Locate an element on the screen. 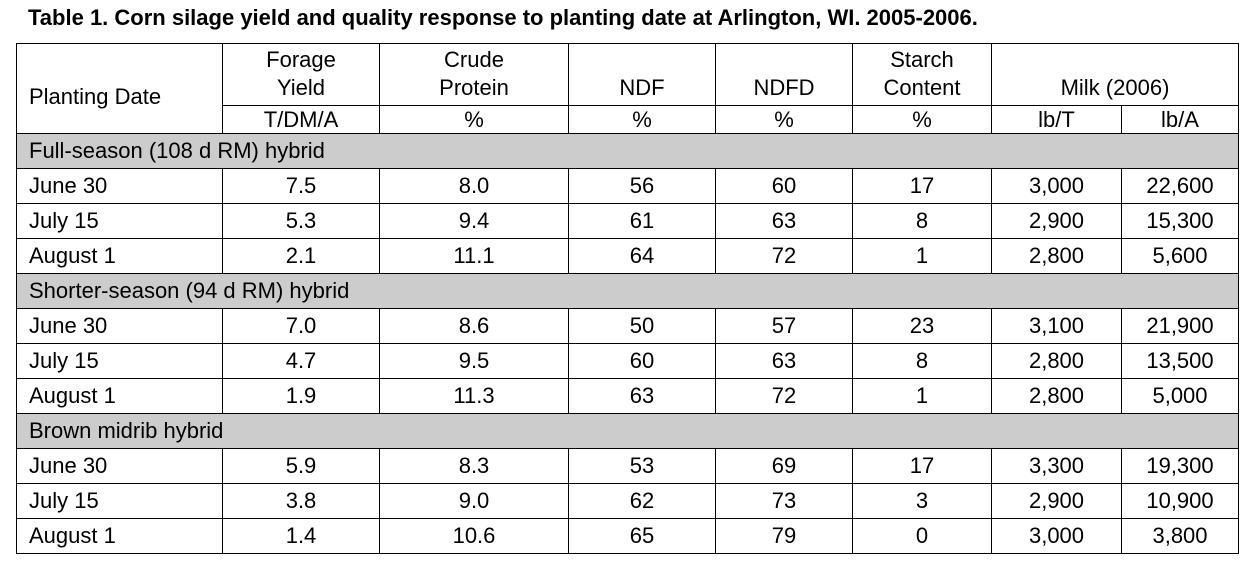 This screenshot has width=1253, height=573. header-starch: Starch Content is located at coordinates (922, 74).